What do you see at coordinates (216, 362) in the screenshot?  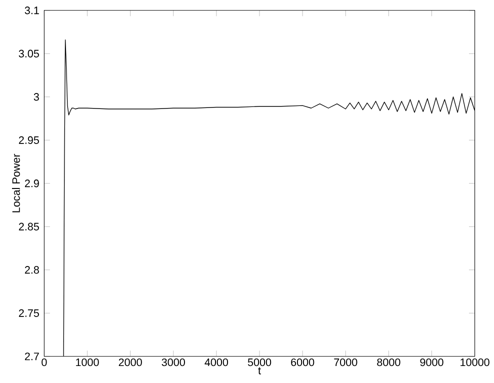 I see `x-tick-label: 4000` at bounding box center [216, 362].